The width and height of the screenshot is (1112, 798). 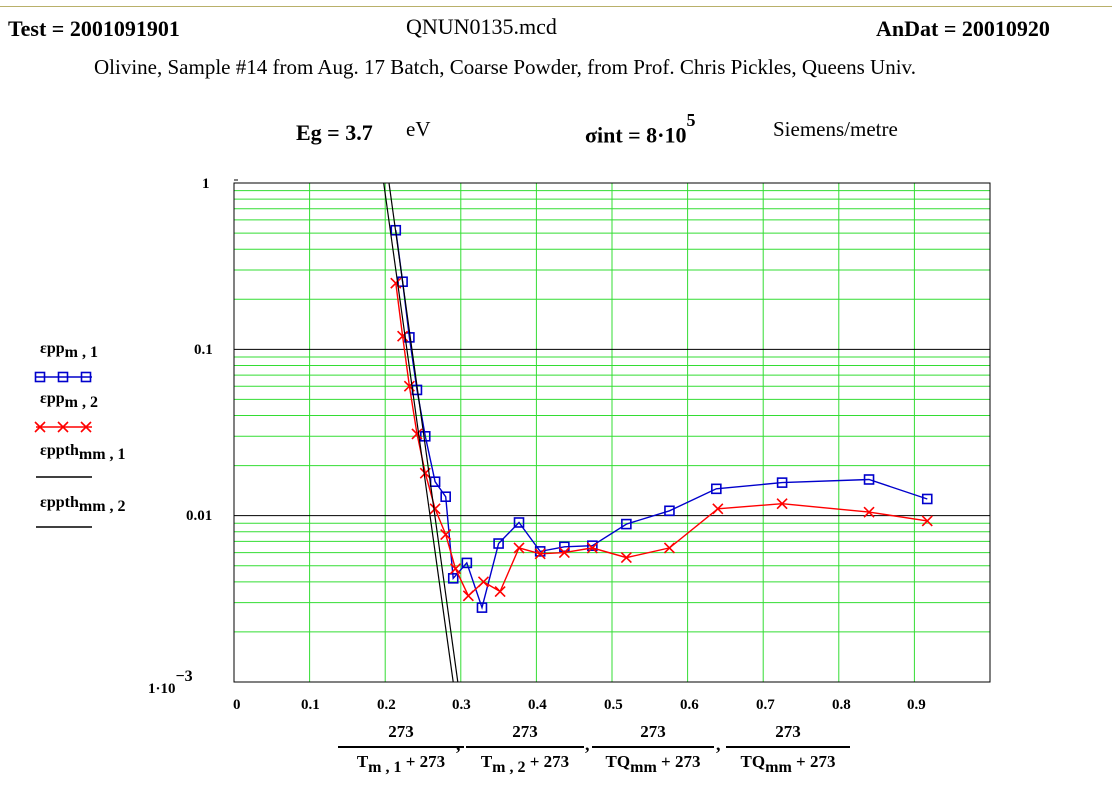 What do you see at coordinates (310, 705) in the screenshot?
I see `x-tick-label-0.1: 0.1` at bounding box center [310, 705].